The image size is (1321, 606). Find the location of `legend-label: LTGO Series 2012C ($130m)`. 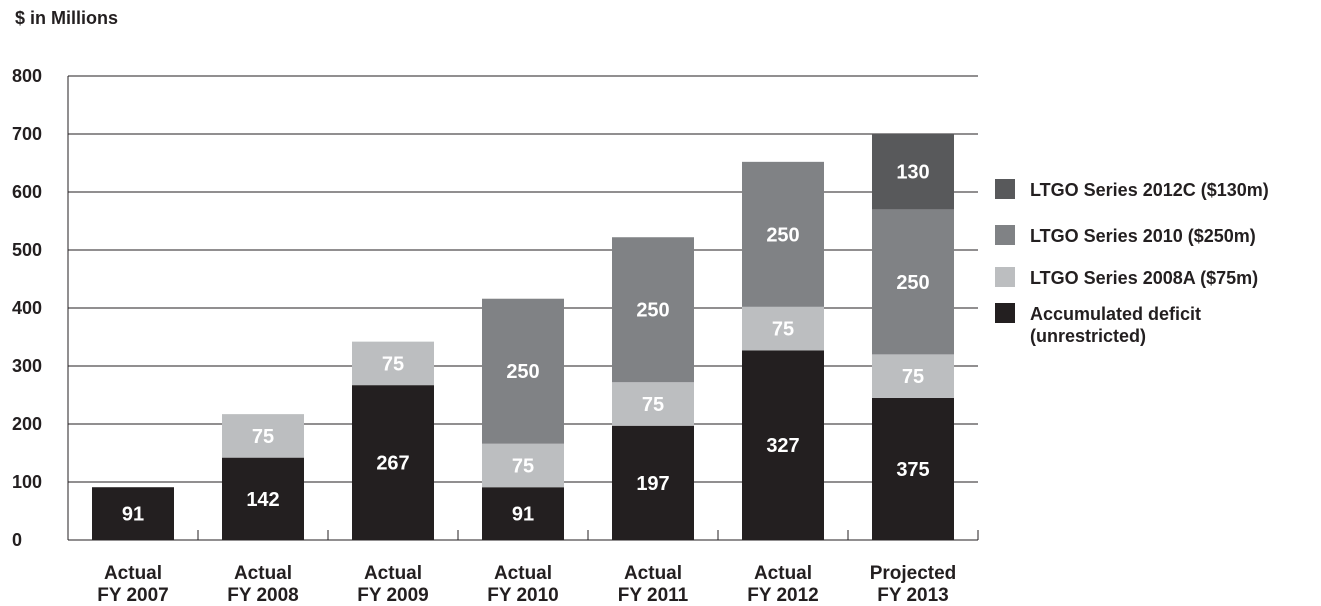

legend-label: LTGO Series 2012C ($130m) is located at coordinates (1149, 190).